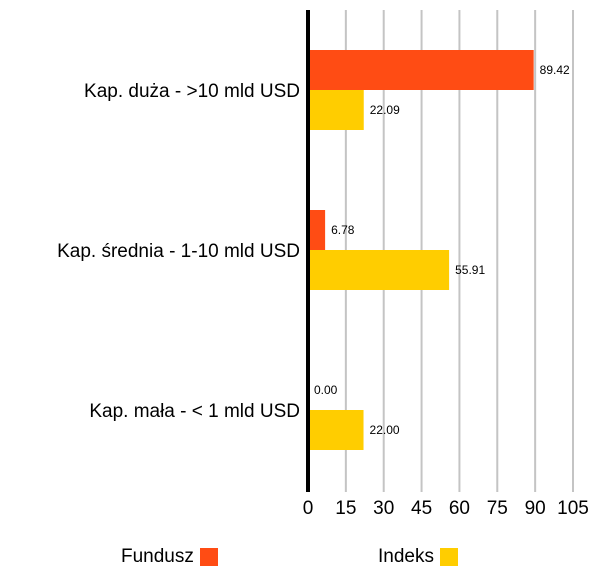  What do you see at coordinates (470, 270) in the screenshot?
I see `data-label: 55.91` at bounding box center [470, 270].